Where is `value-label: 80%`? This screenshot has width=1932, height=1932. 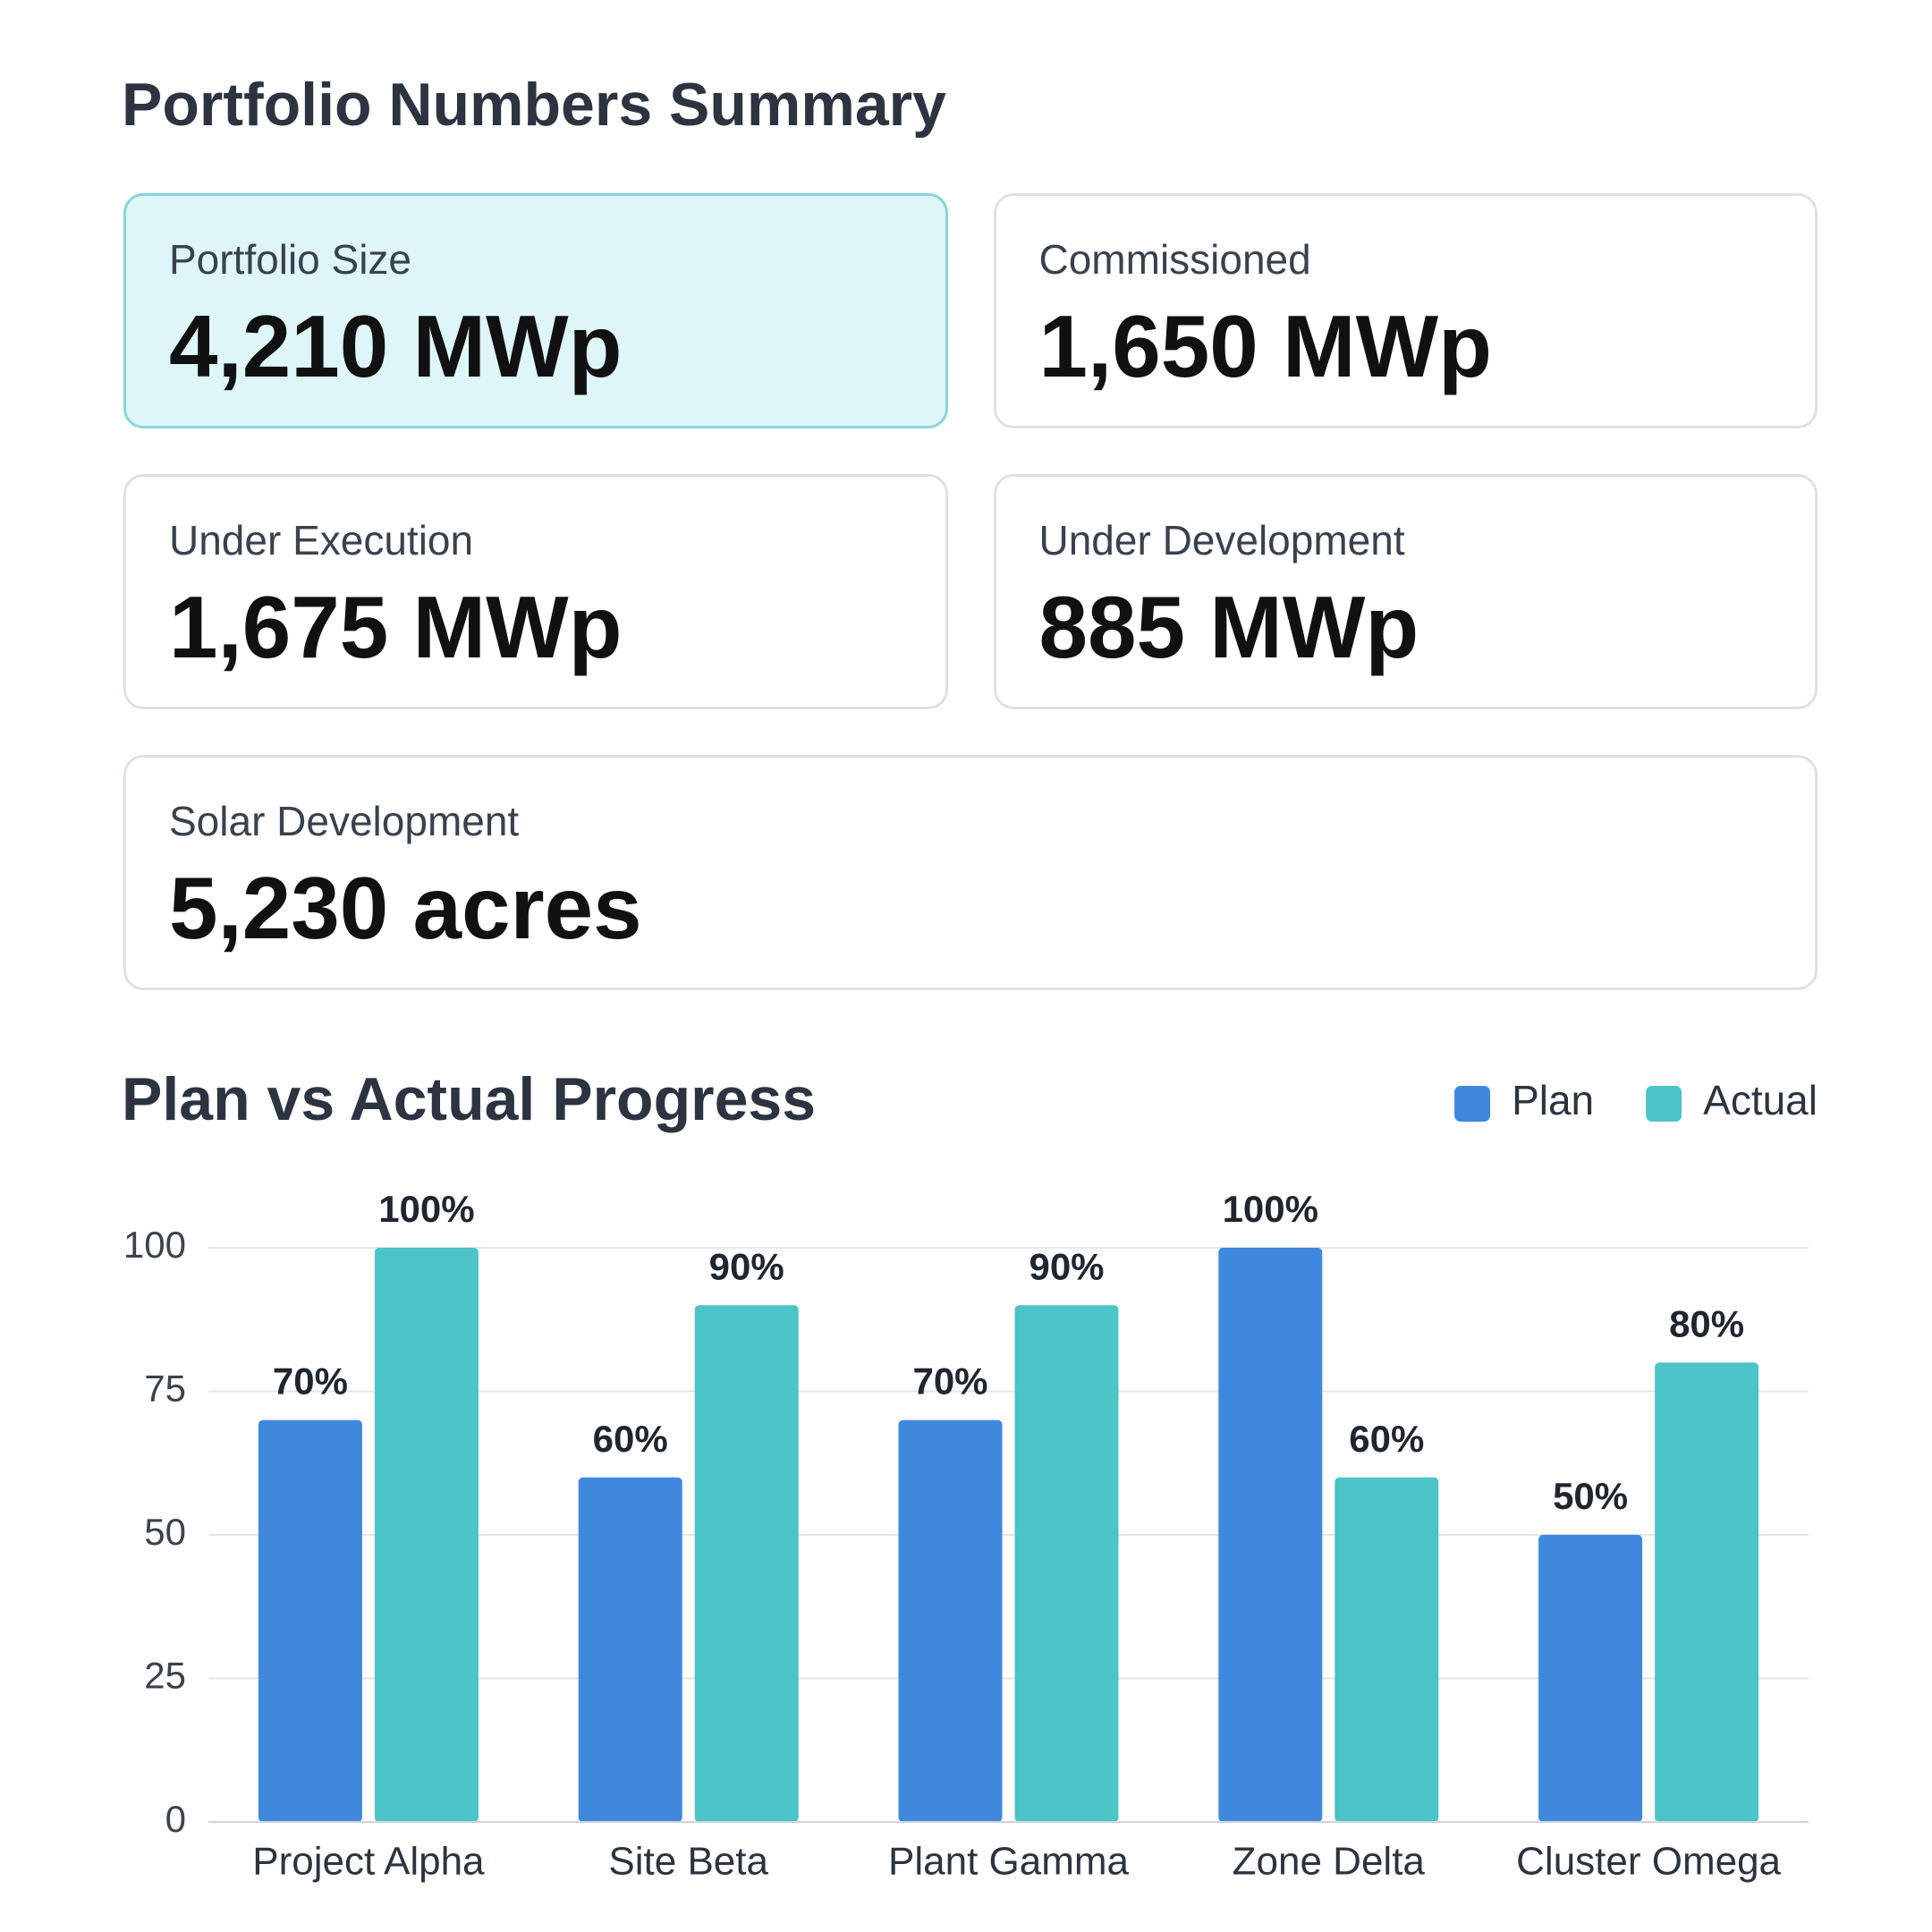 value-label: 80% is located at coordinates (1706, 1323).